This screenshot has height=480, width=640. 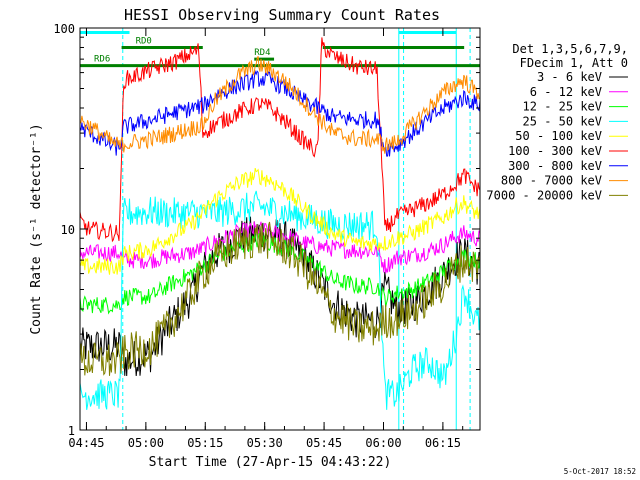 What do you see at coordinates (443, 443) in the screenshot?
I see `x-tick-label-7: 06:15` at bounding box center [443, 443].